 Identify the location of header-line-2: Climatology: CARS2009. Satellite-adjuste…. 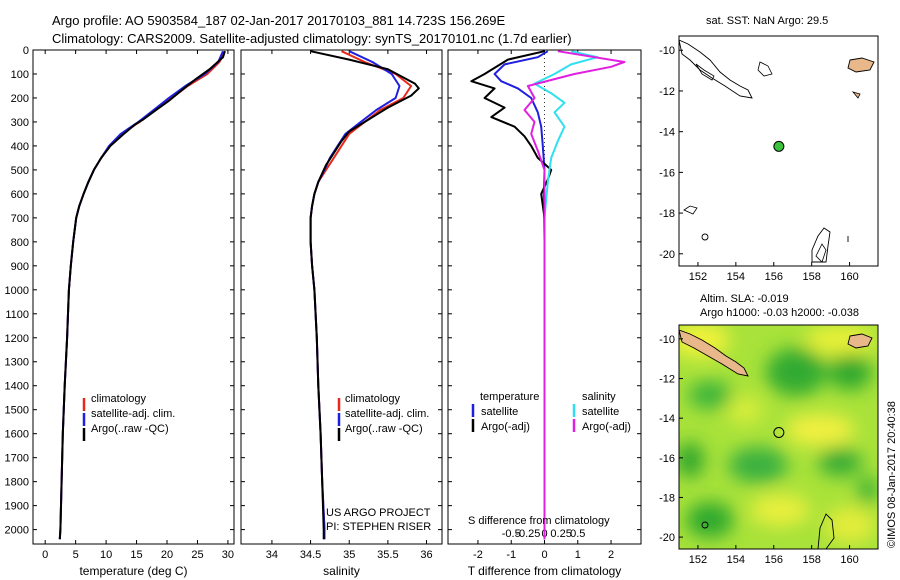
(312, 38).